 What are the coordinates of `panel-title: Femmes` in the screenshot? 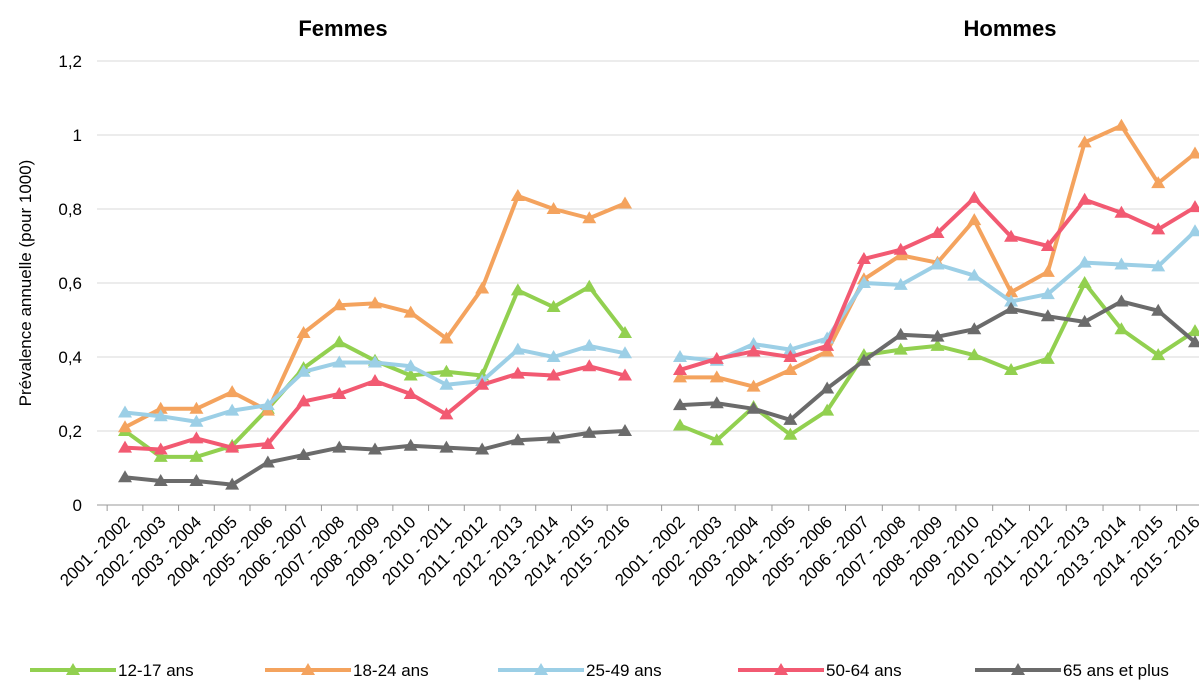 It's located at (342, 28).